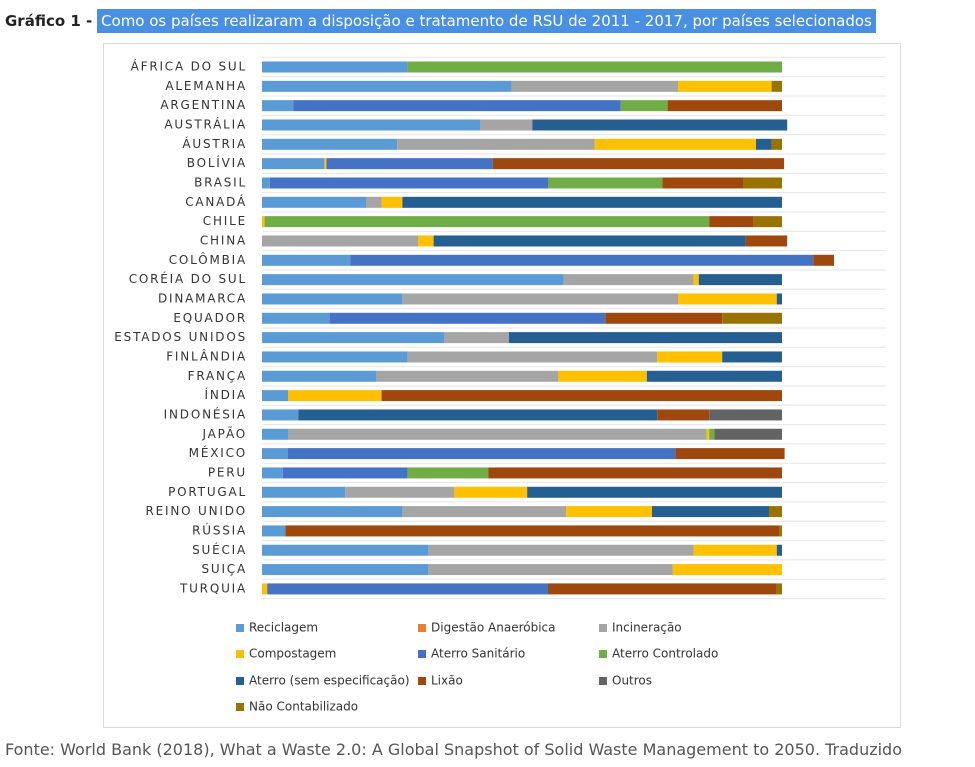 The image size is (975, 767). What do you see at coordinates (329, 681) in the screenshot?
I see `legend-label: Aterro (sem especificação)` at bounding box center [329, 681].